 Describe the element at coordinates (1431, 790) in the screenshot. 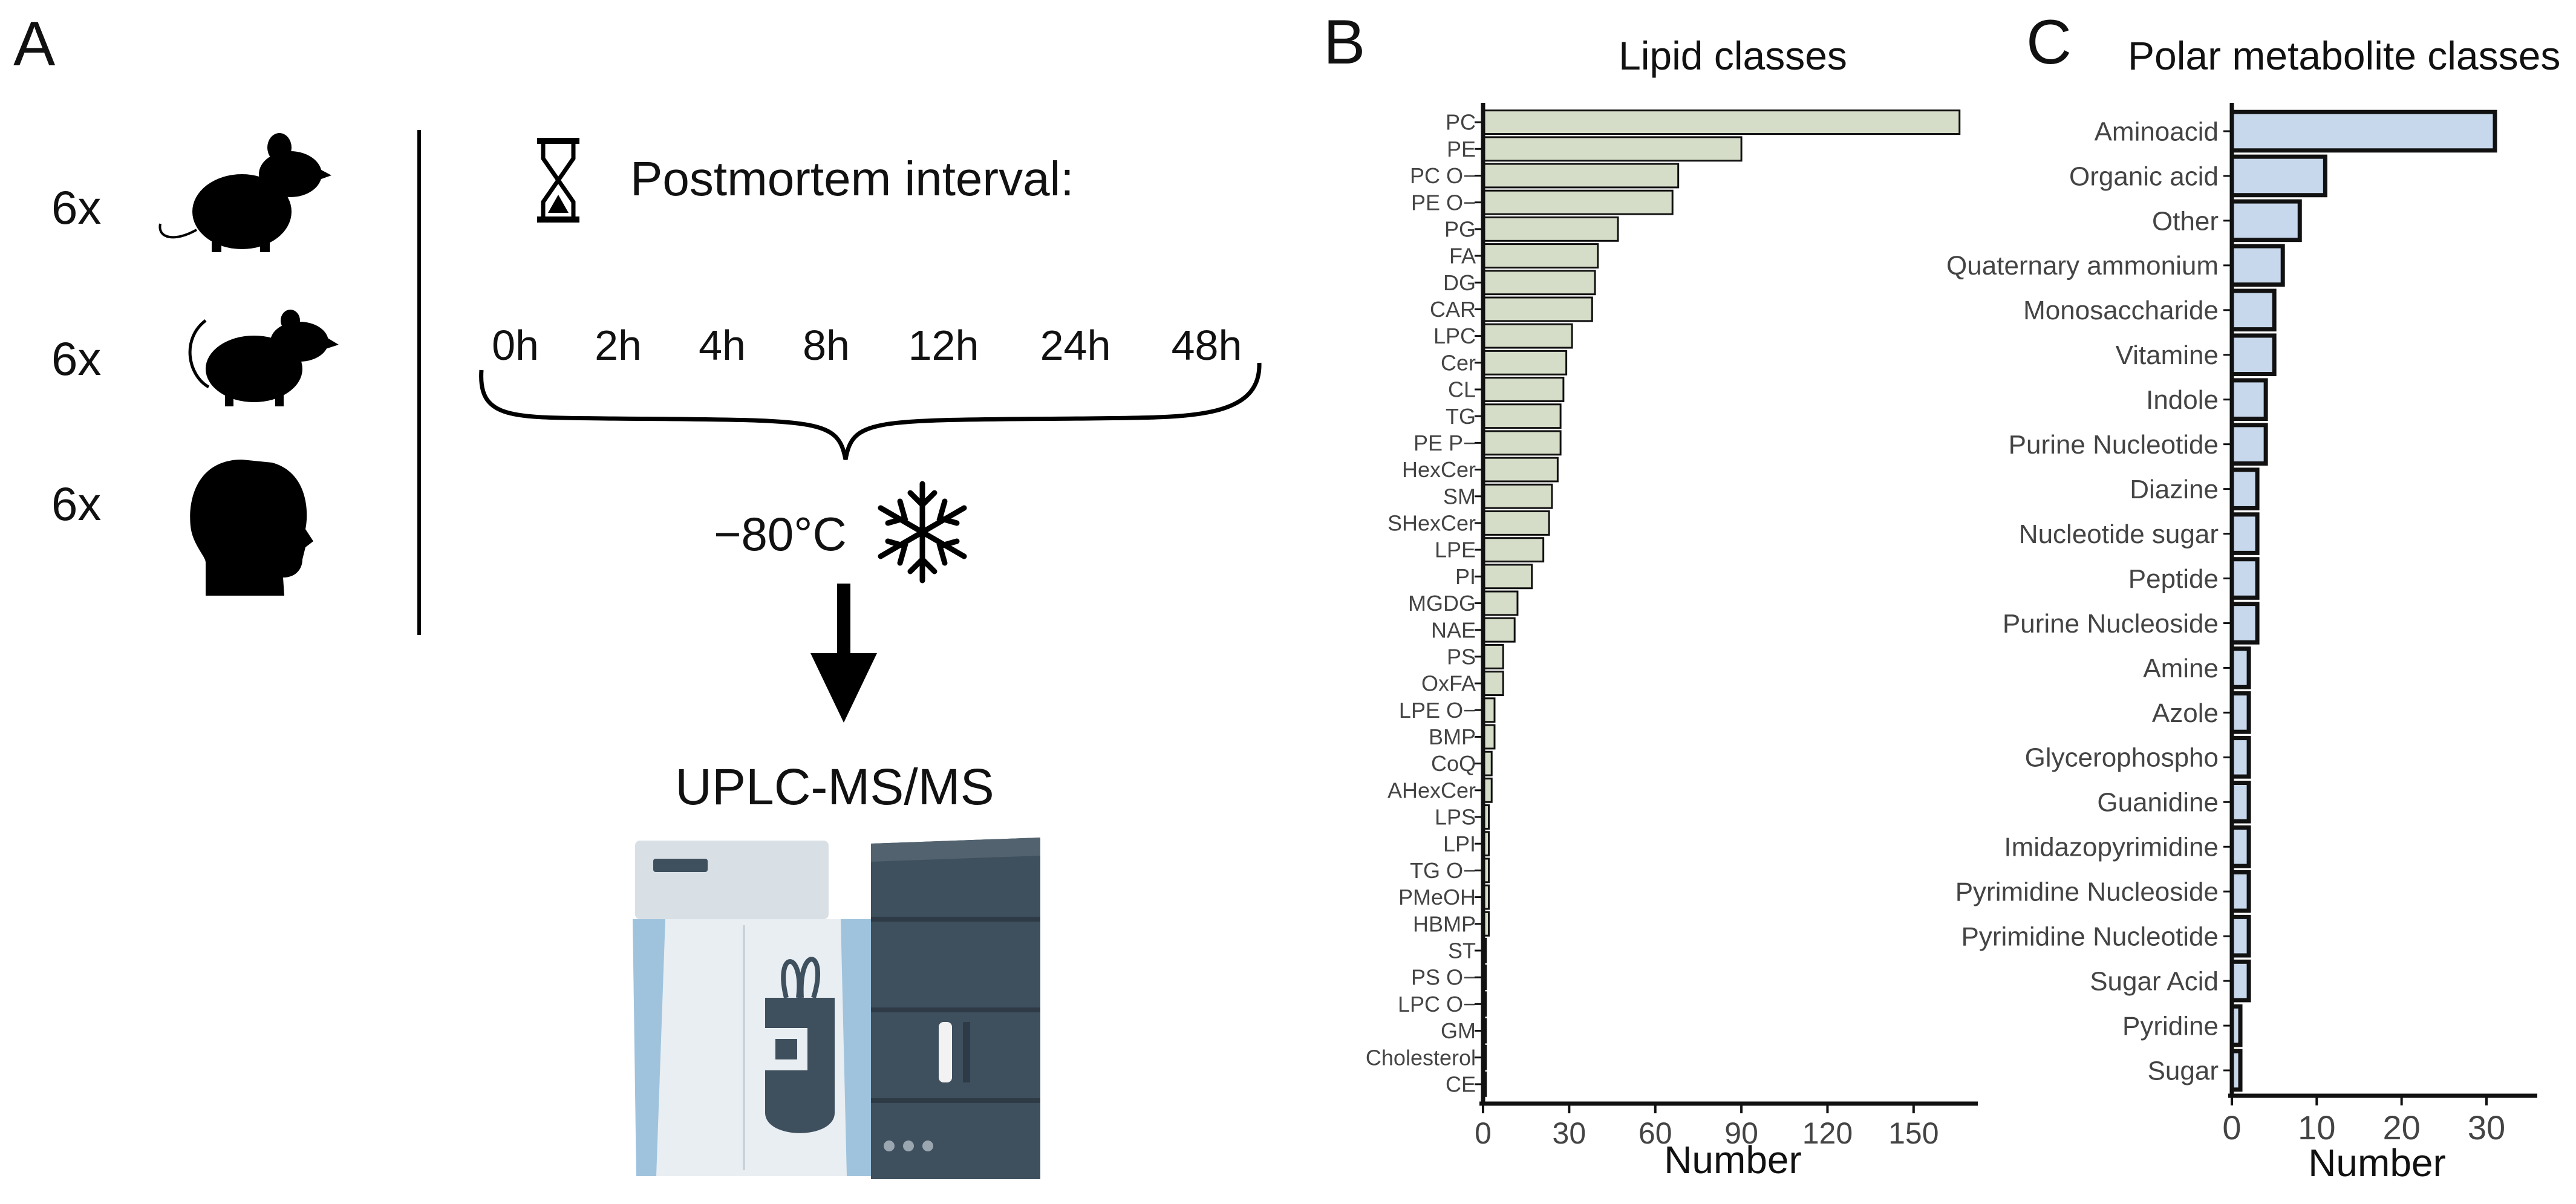

I see `lipid-category-label: AHexCer` at that location.